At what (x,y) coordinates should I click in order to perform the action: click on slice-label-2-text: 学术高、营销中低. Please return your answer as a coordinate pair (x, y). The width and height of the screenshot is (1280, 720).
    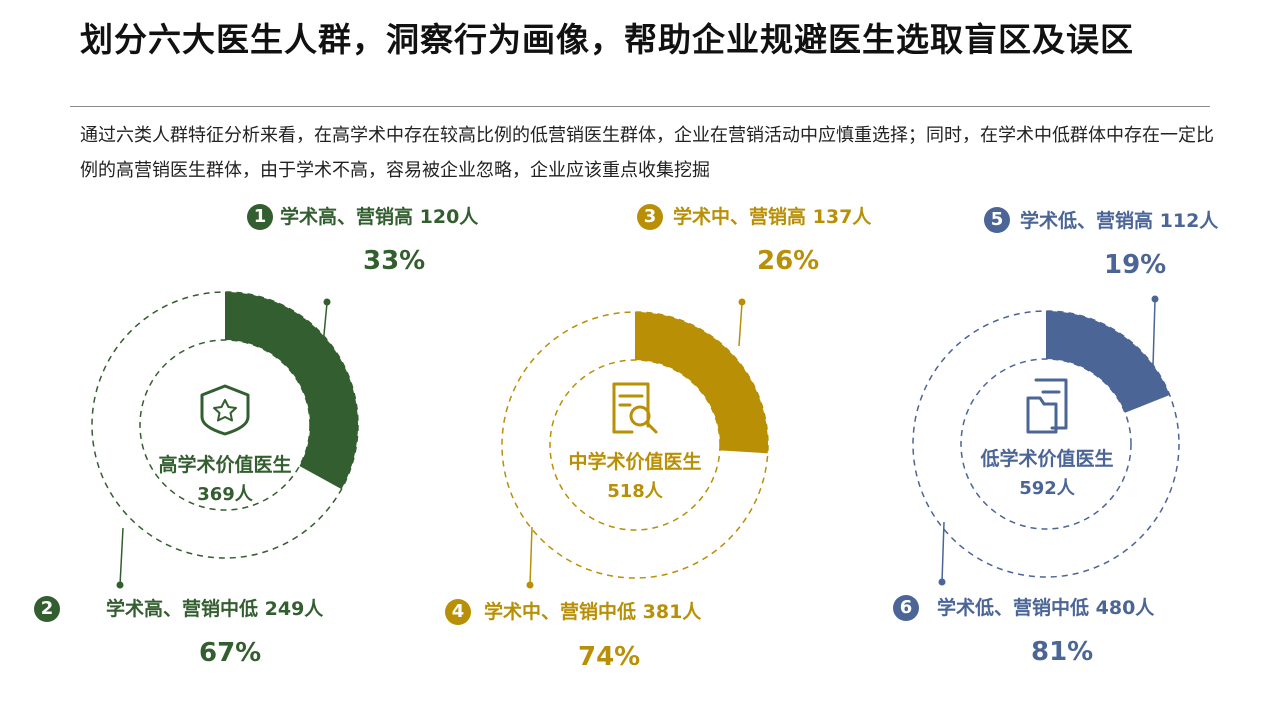
    Looking at the image, I should click on (182, 609).